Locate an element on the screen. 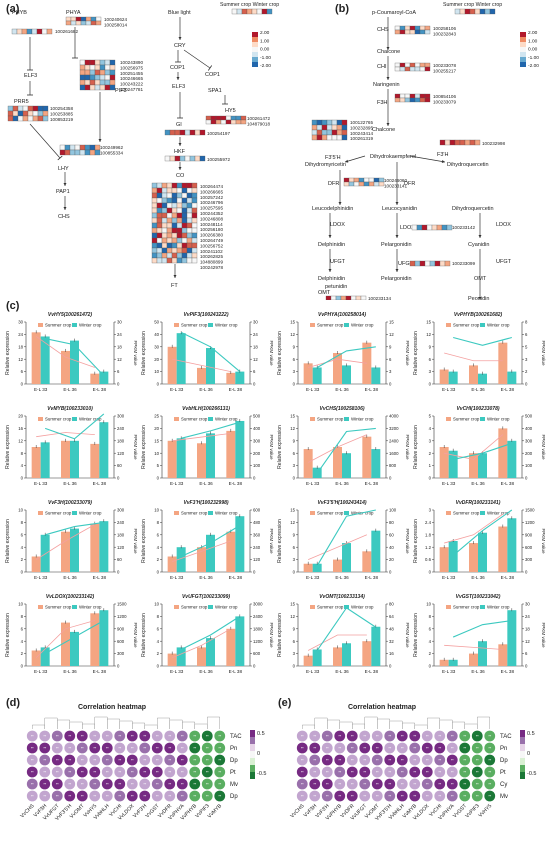 This screenshot has height=847, width=550. y2-tick-label: 1200 is located at coordinates (122, 616).